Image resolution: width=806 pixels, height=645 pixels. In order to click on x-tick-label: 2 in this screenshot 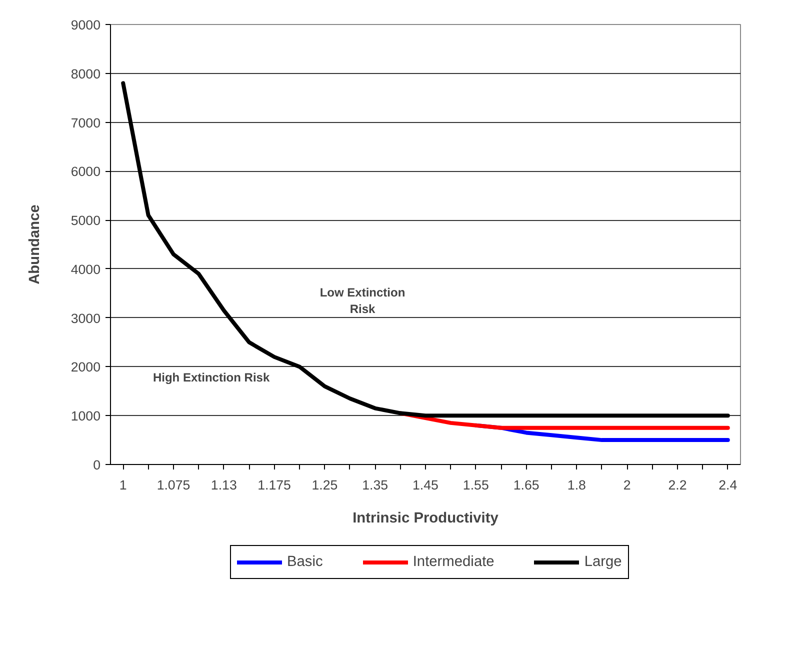, I will do `click(627, 485)`.